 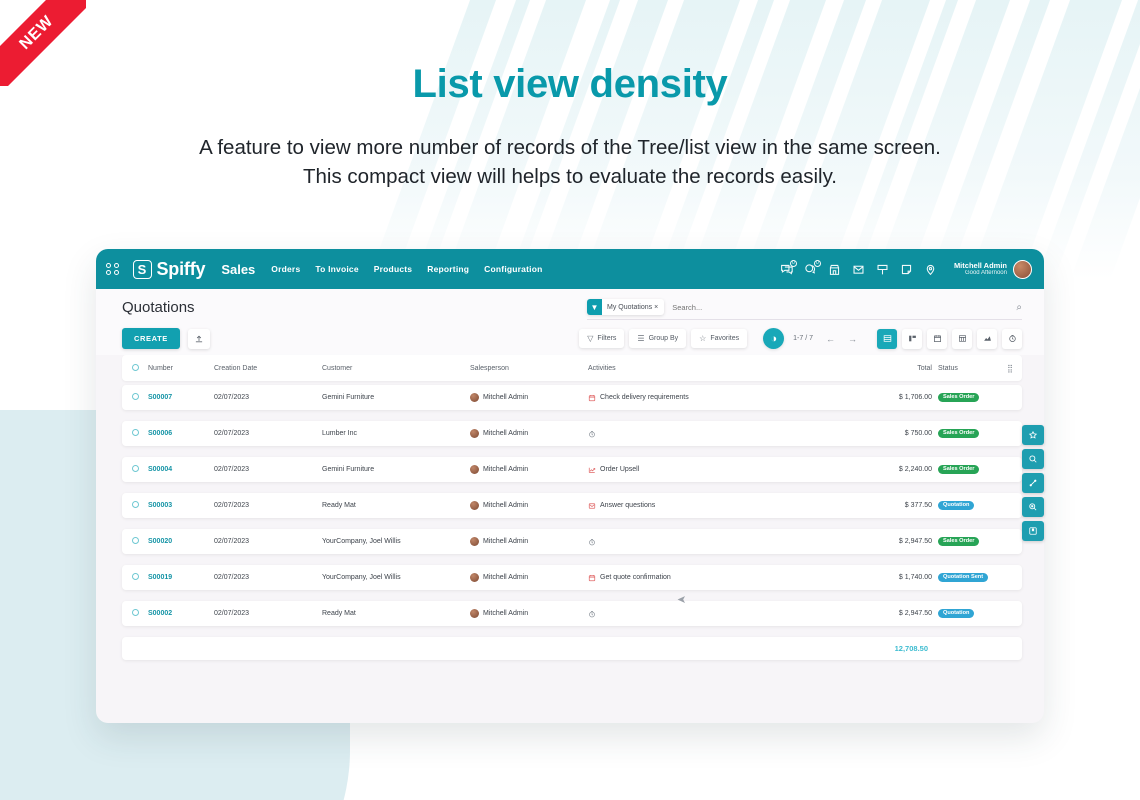 I want to click on app-name-sales: Sales, so click(x=238, y=269).